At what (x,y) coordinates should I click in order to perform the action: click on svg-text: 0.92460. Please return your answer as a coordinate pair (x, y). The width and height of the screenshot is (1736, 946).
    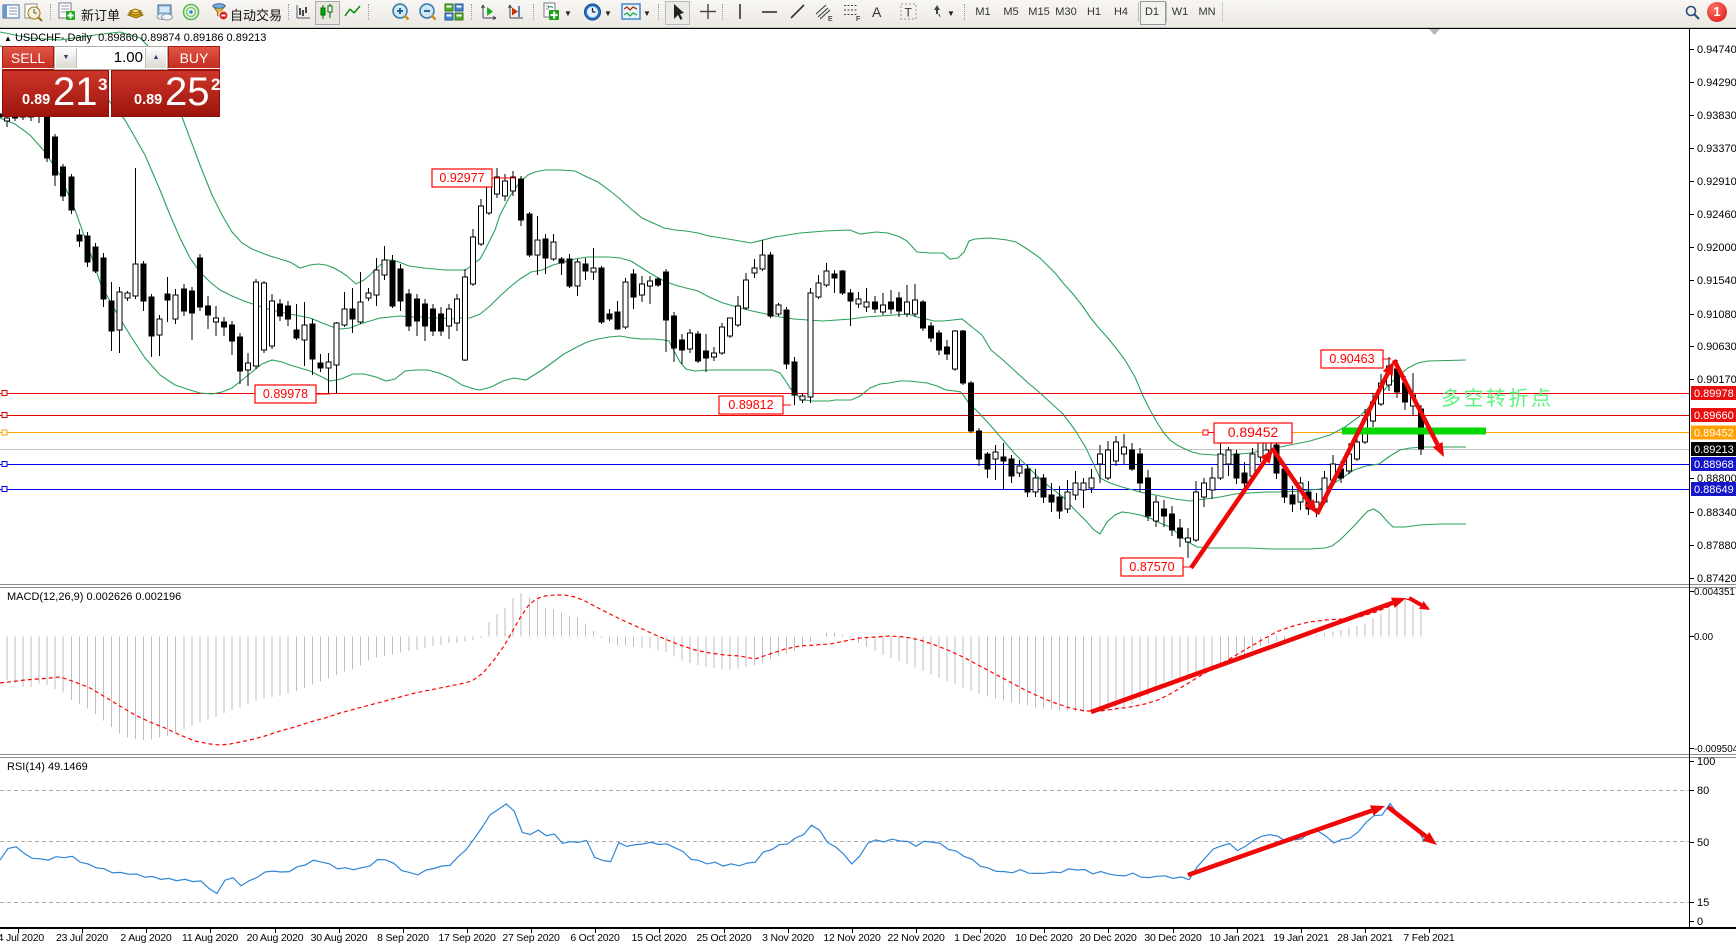
    Looking at the image, I should click on (1716, 215).